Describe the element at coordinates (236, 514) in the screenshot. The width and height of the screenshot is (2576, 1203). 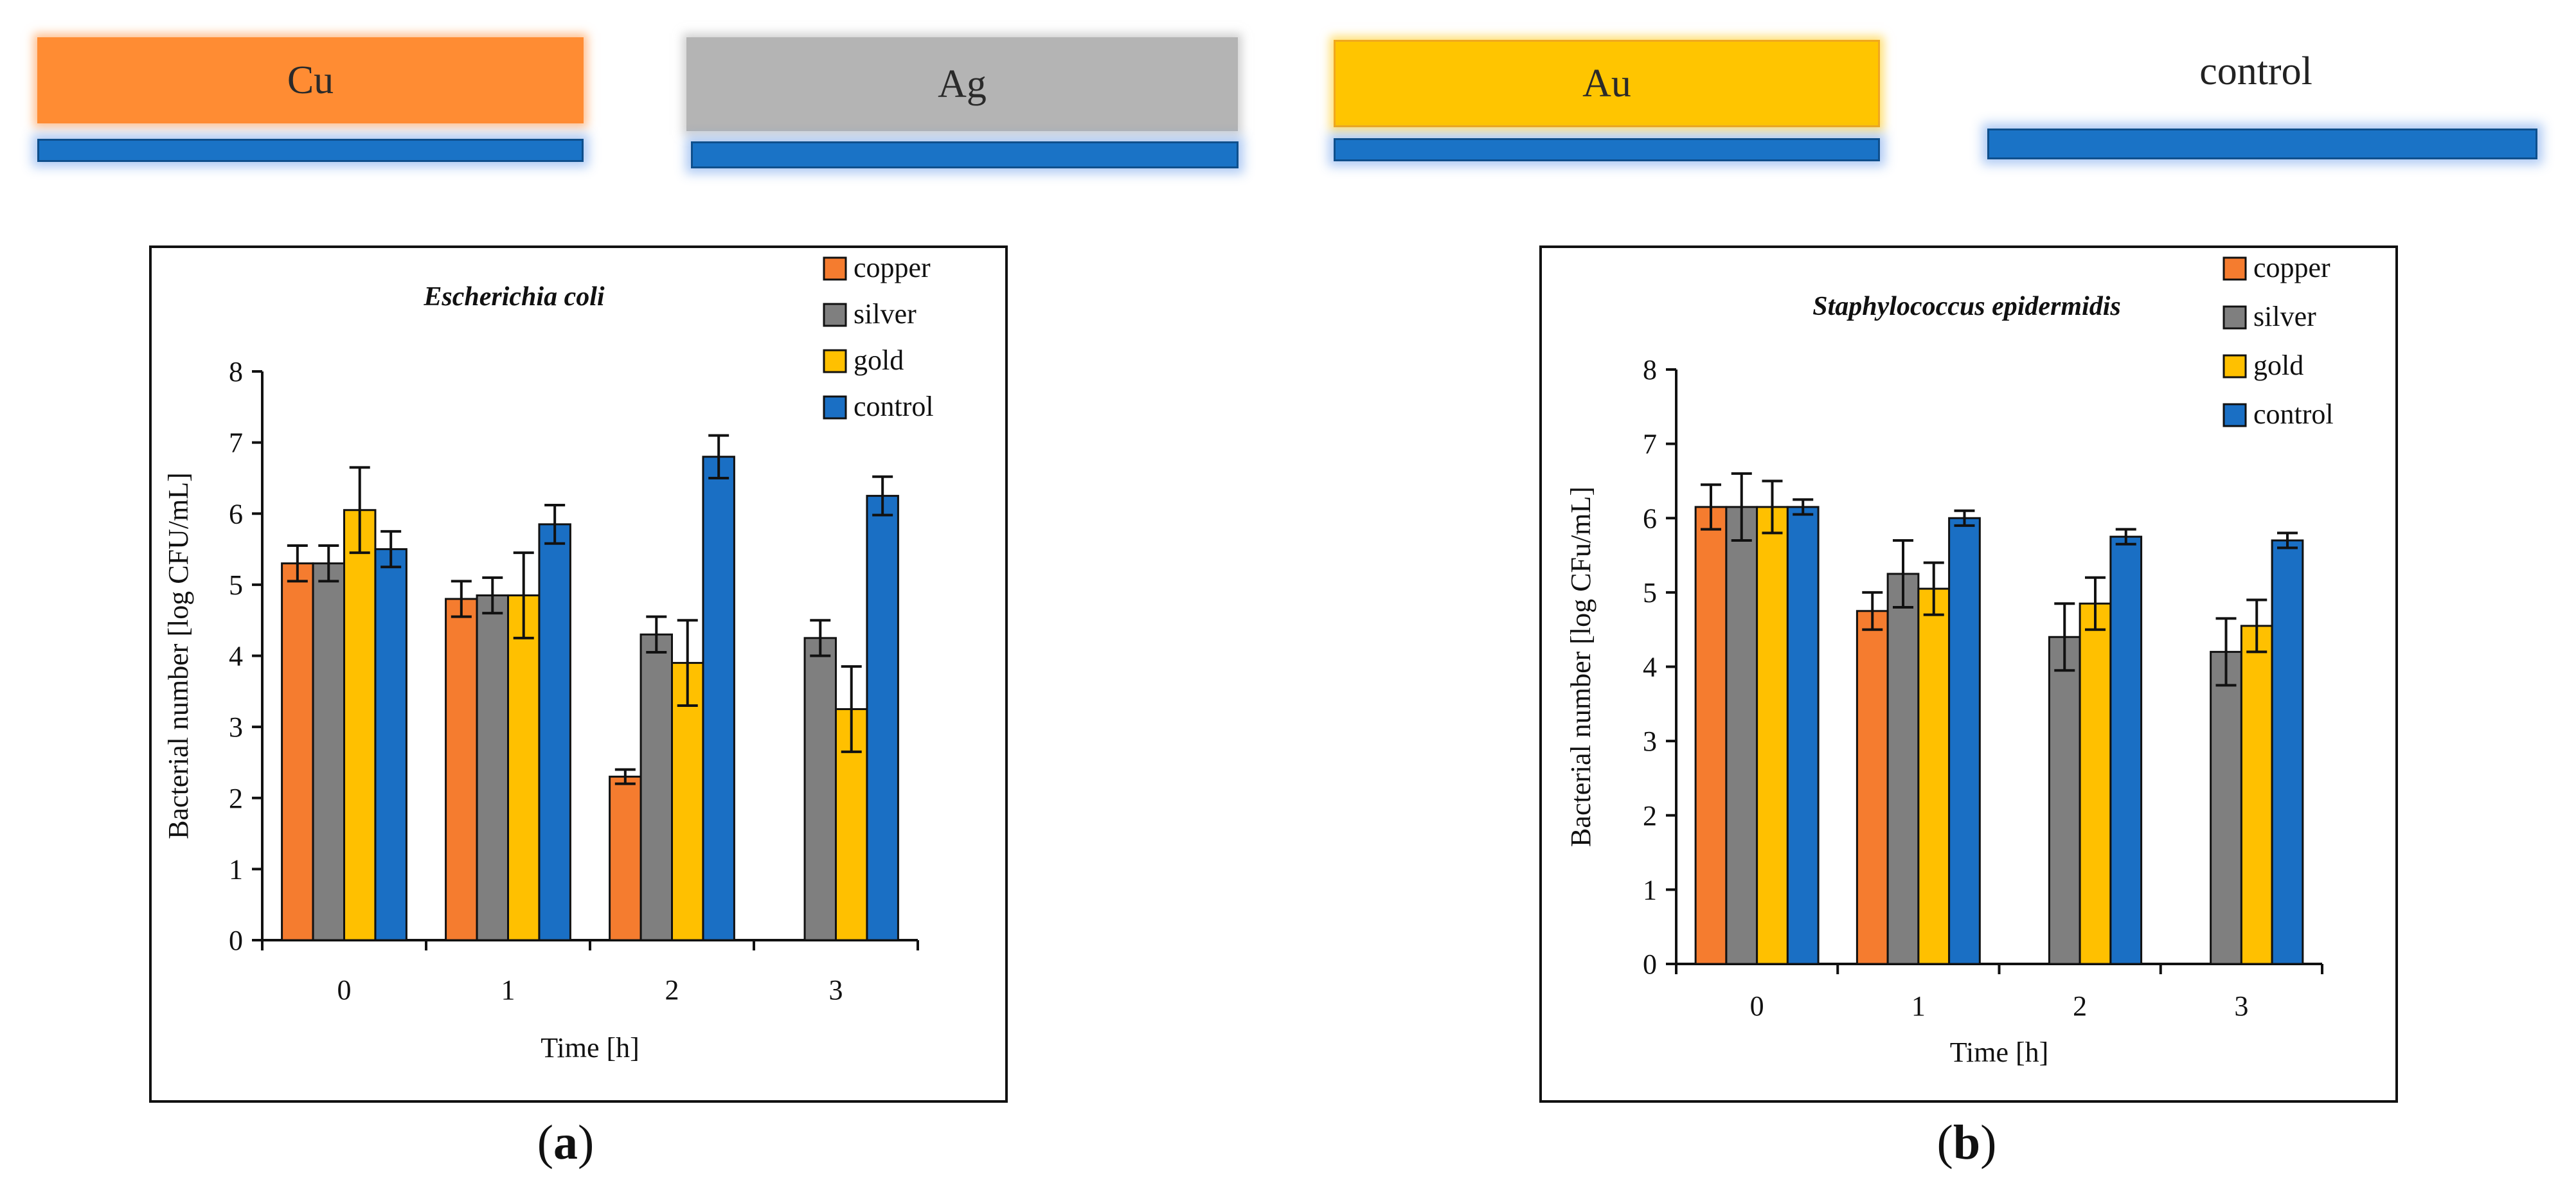
I see `chart-a-y-tick-label: 6` at that location.